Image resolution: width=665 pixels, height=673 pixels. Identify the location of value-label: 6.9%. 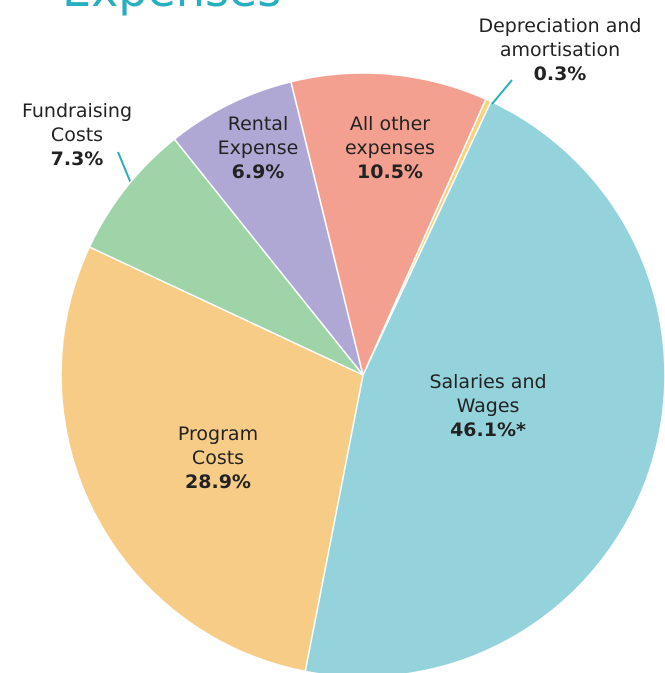
(258, 172).